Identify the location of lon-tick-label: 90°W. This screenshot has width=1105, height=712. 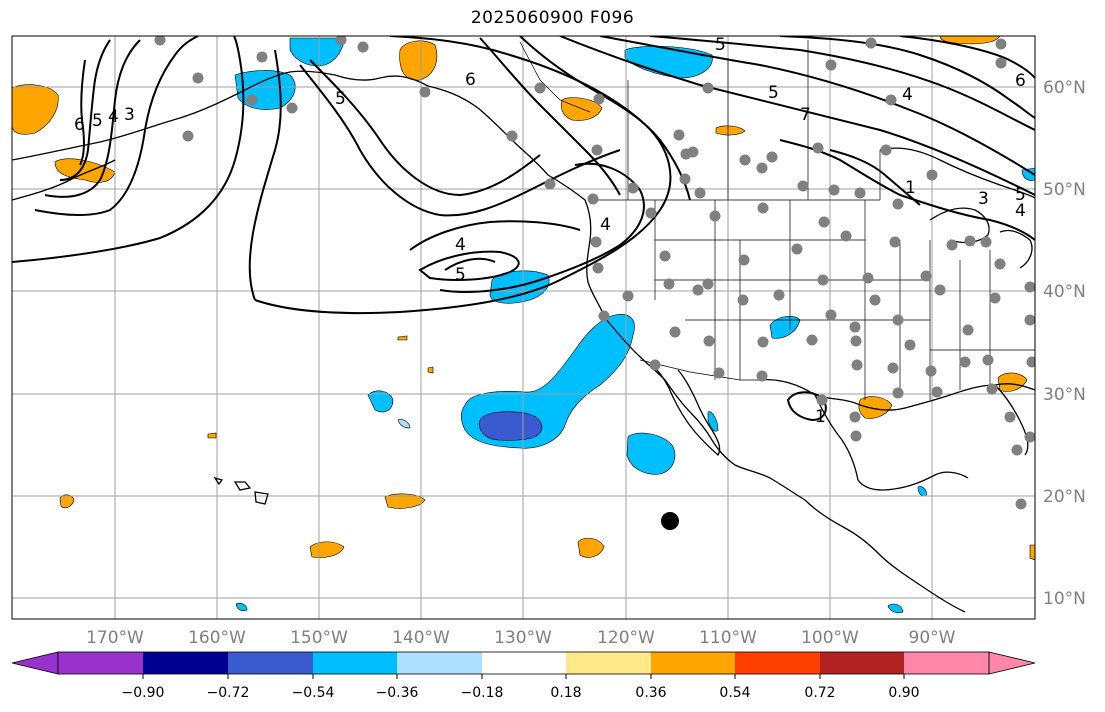
(932, 638).